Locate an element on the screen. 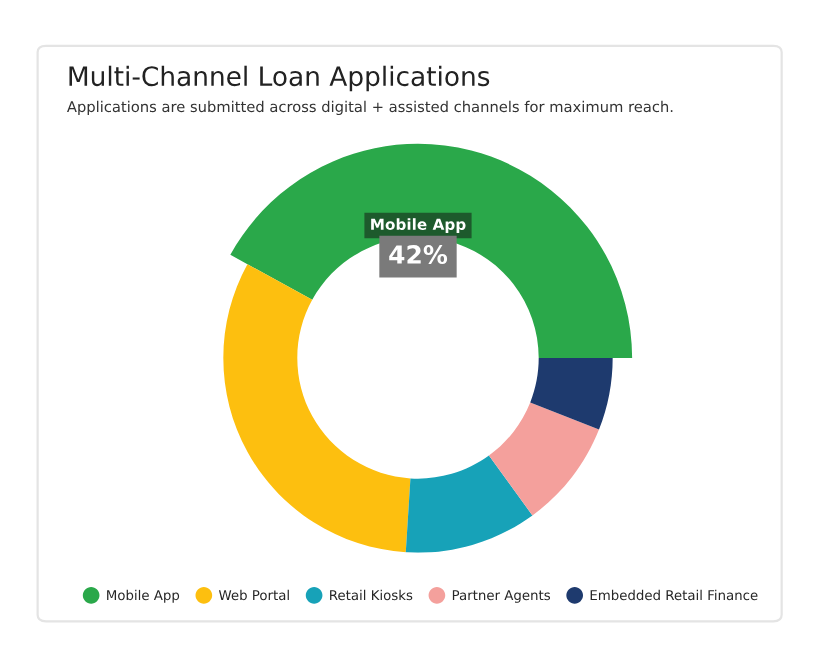 The width and height of the screenshot is (836, 654). data-label: 42% is located at coordinates (418, 254).